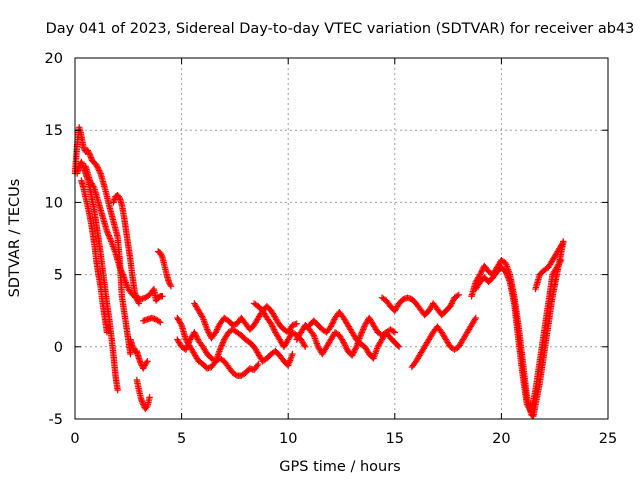  Describe the element at coordinates (54, 59) in the screenshot. I see `y-tick-label: 20` at that location.